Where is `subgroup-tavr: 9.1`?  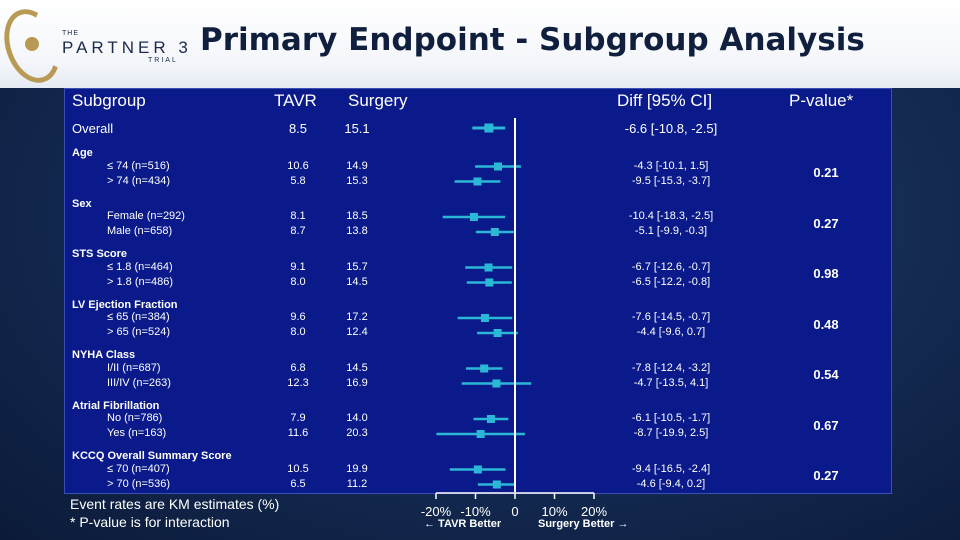 subgroup-tavr: 9.1 is located at coordinates (298, 266).